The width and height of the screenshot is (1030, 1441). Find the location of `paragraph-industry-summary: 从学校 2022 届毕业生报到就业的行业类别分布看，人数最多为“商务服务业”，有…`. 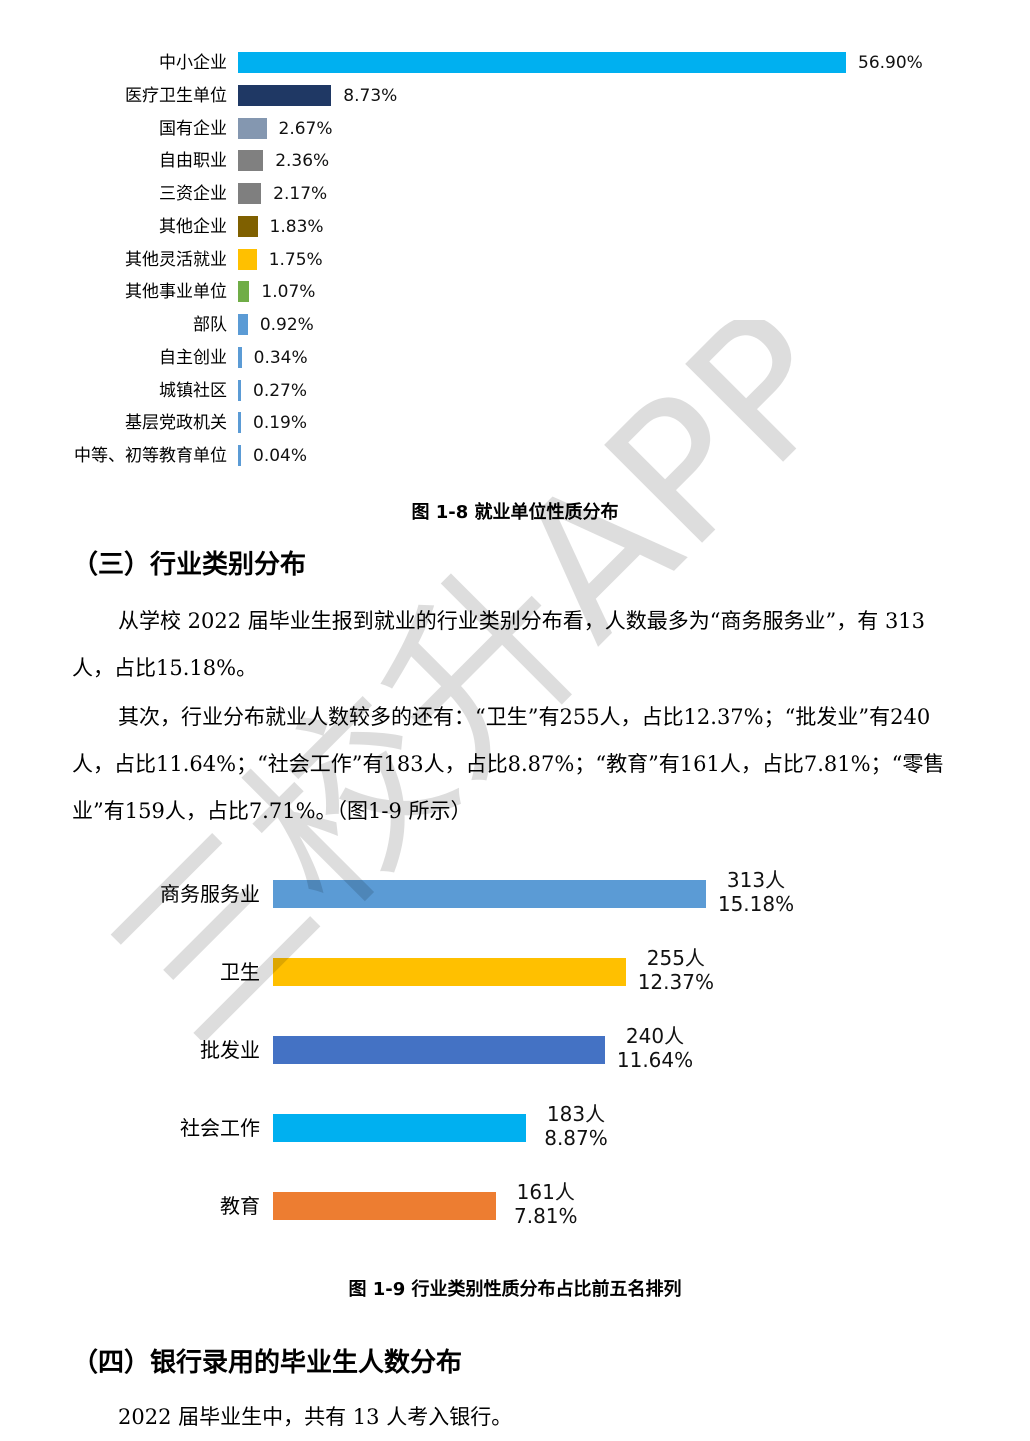

paragraph-industry-summary: 从学校 2022 届毕业生报到就业的行业类别分布看，人数最多为“商务服务业”，有… is located at coordinates (499, 644).